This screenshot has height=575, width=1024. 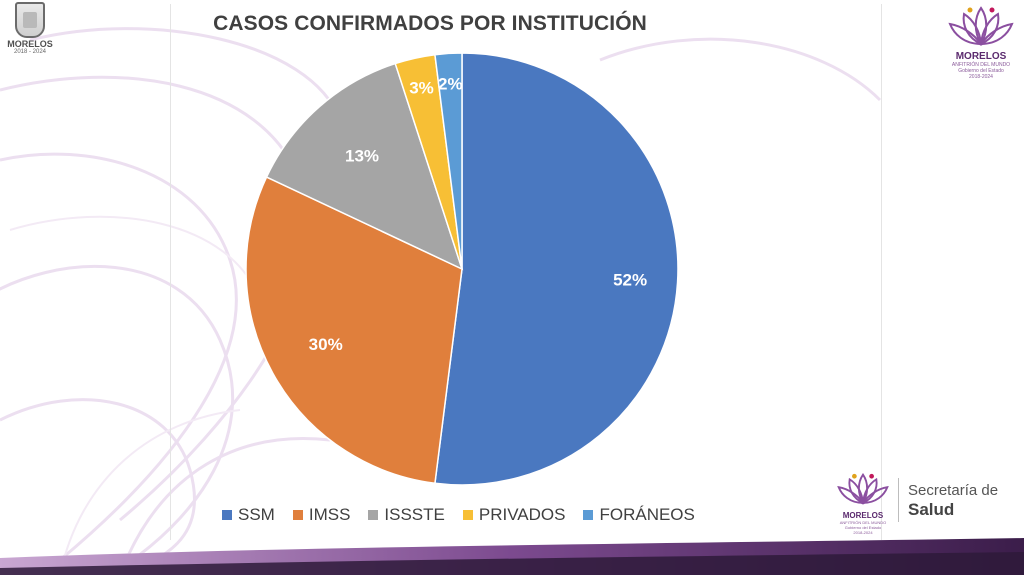 I want to click on pie-slice-issste, so click(x=364, y=166).